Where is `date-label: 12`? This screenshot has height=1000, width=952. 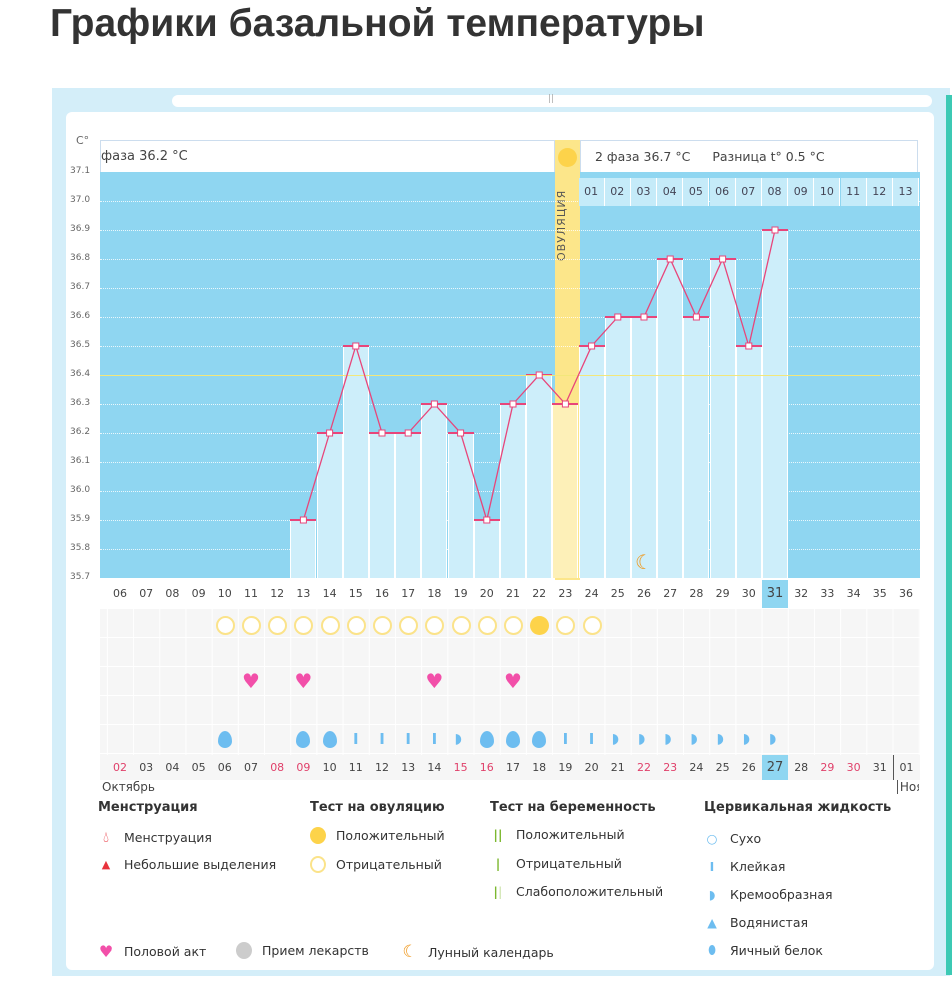 date-label: 12 is located at coordinates (381, 767).